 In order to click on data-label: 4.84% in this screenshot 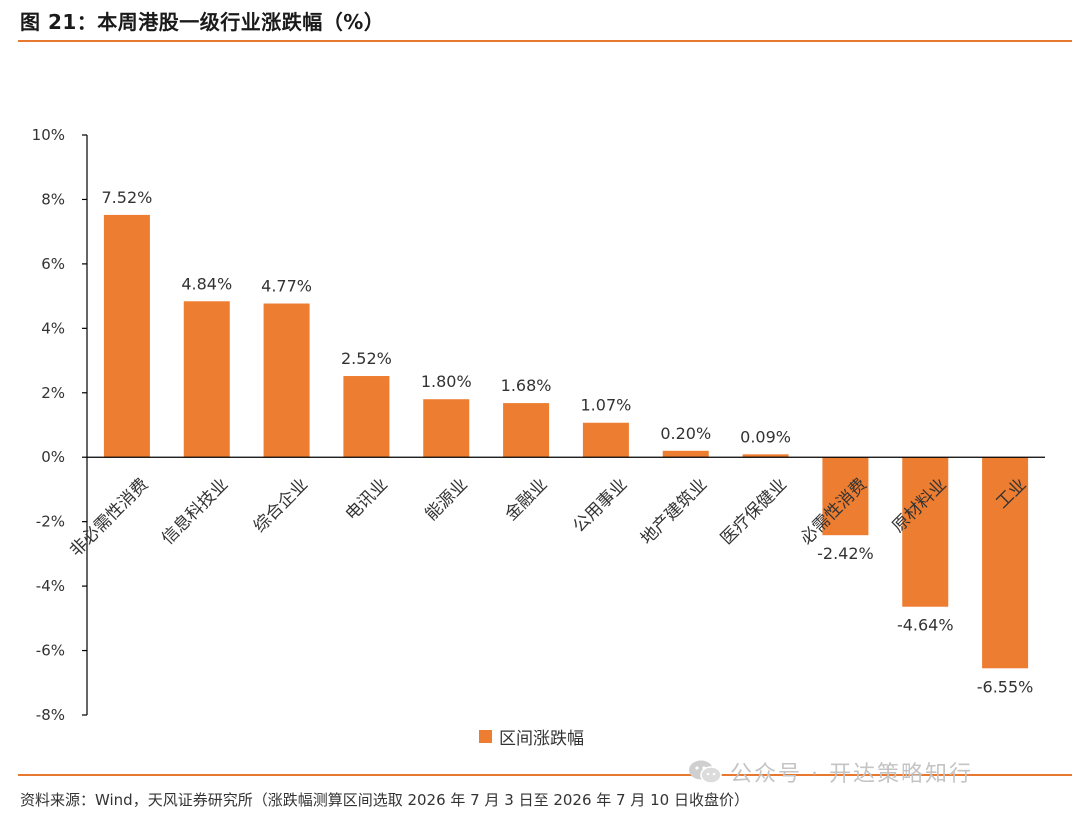, I will do `click(206, 283)`.